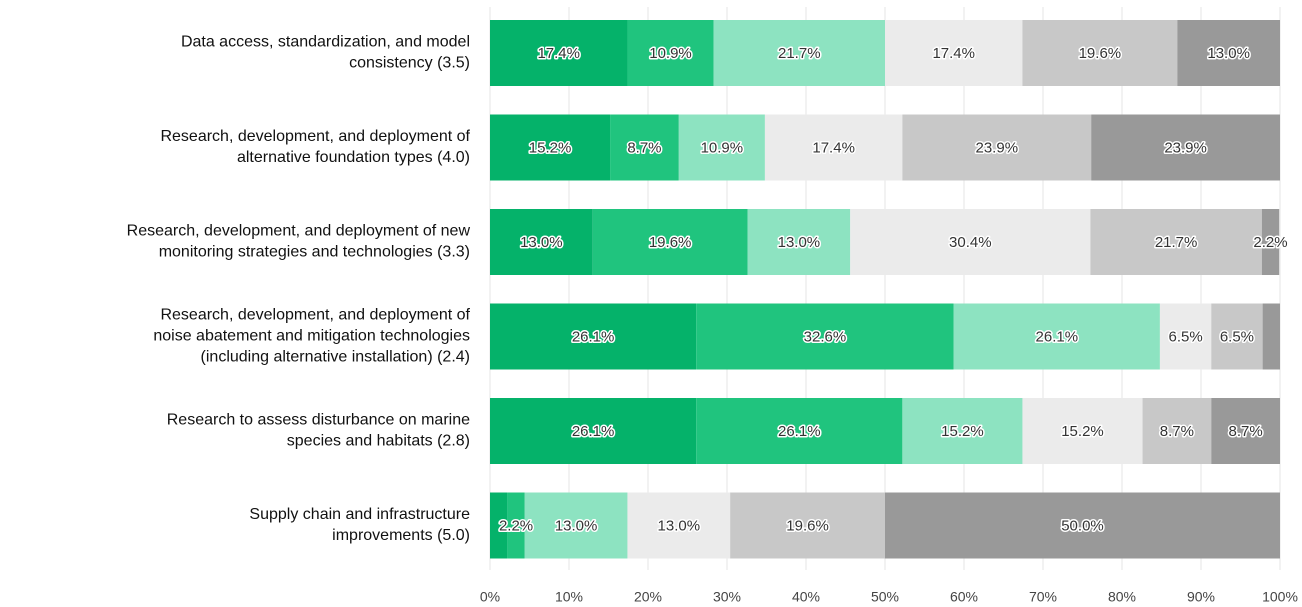 The width and height of the screenshot is (1302, 607). Describe the element at coordinates (885, 597) in the screenshot. I see `x-tick-label: 50%` at that location.